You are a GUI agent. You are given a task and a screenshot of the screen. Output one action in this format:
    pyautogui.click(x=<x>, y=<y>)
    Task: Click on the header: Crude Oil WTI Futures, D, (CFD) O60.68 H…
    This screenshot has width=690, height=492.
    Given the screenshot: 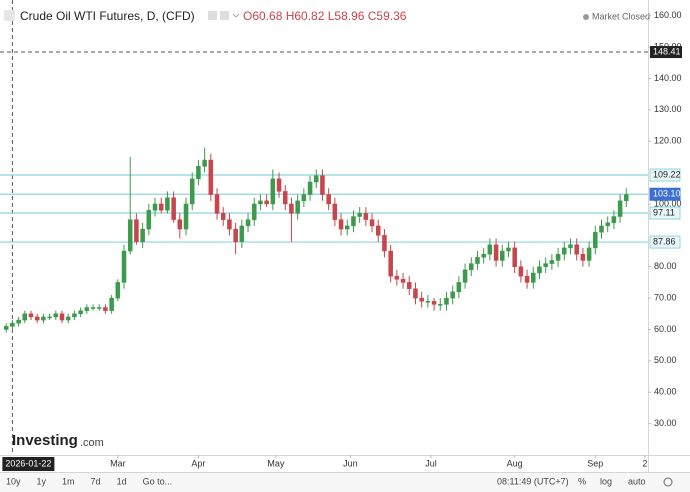 What is the action you would take?
    pyautogui.click(x=327, y=16)
    